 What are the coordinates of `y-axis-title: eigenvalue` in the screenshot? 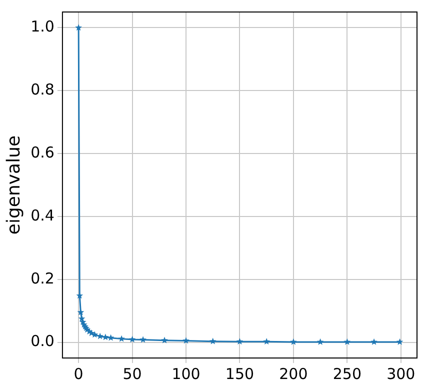 It's located at (13, 185).